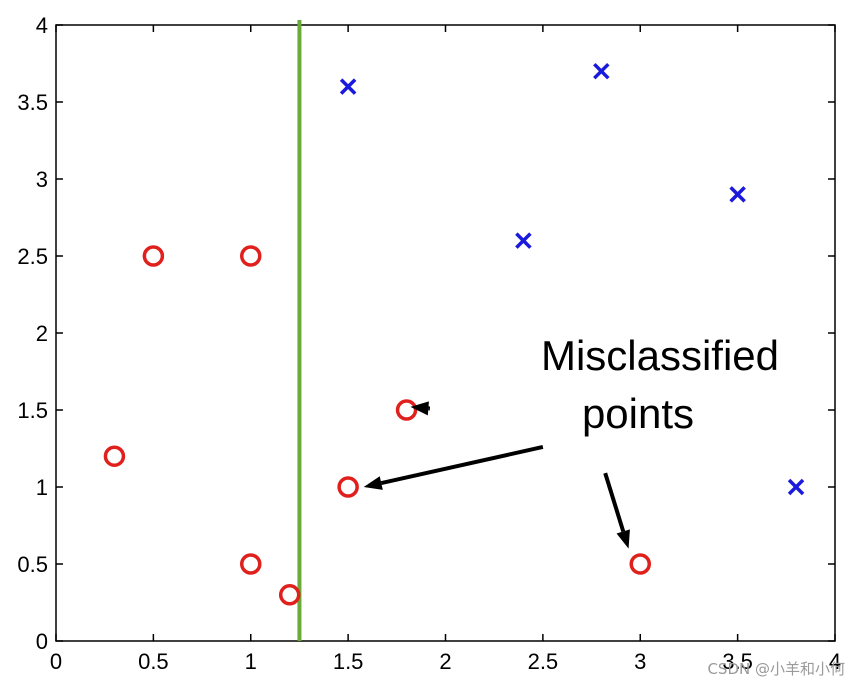 The width and height of the screenshot is (859, 689). I want to click on annotation-text-line-2: points, so click(638, 413).